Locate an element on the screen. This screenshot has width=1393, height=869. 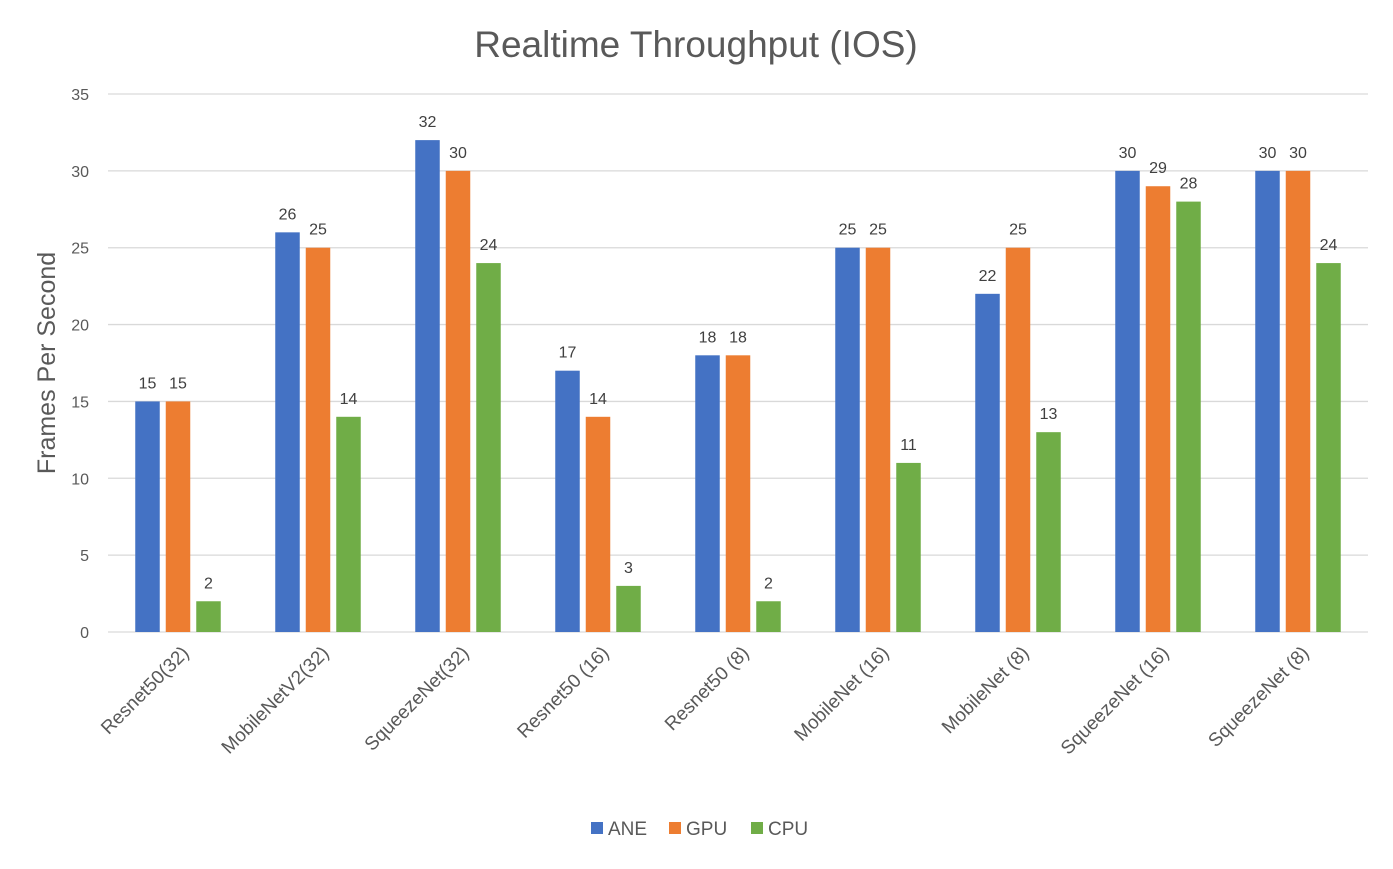
y-tick-label: 25 is located at coordinates (80, 249).